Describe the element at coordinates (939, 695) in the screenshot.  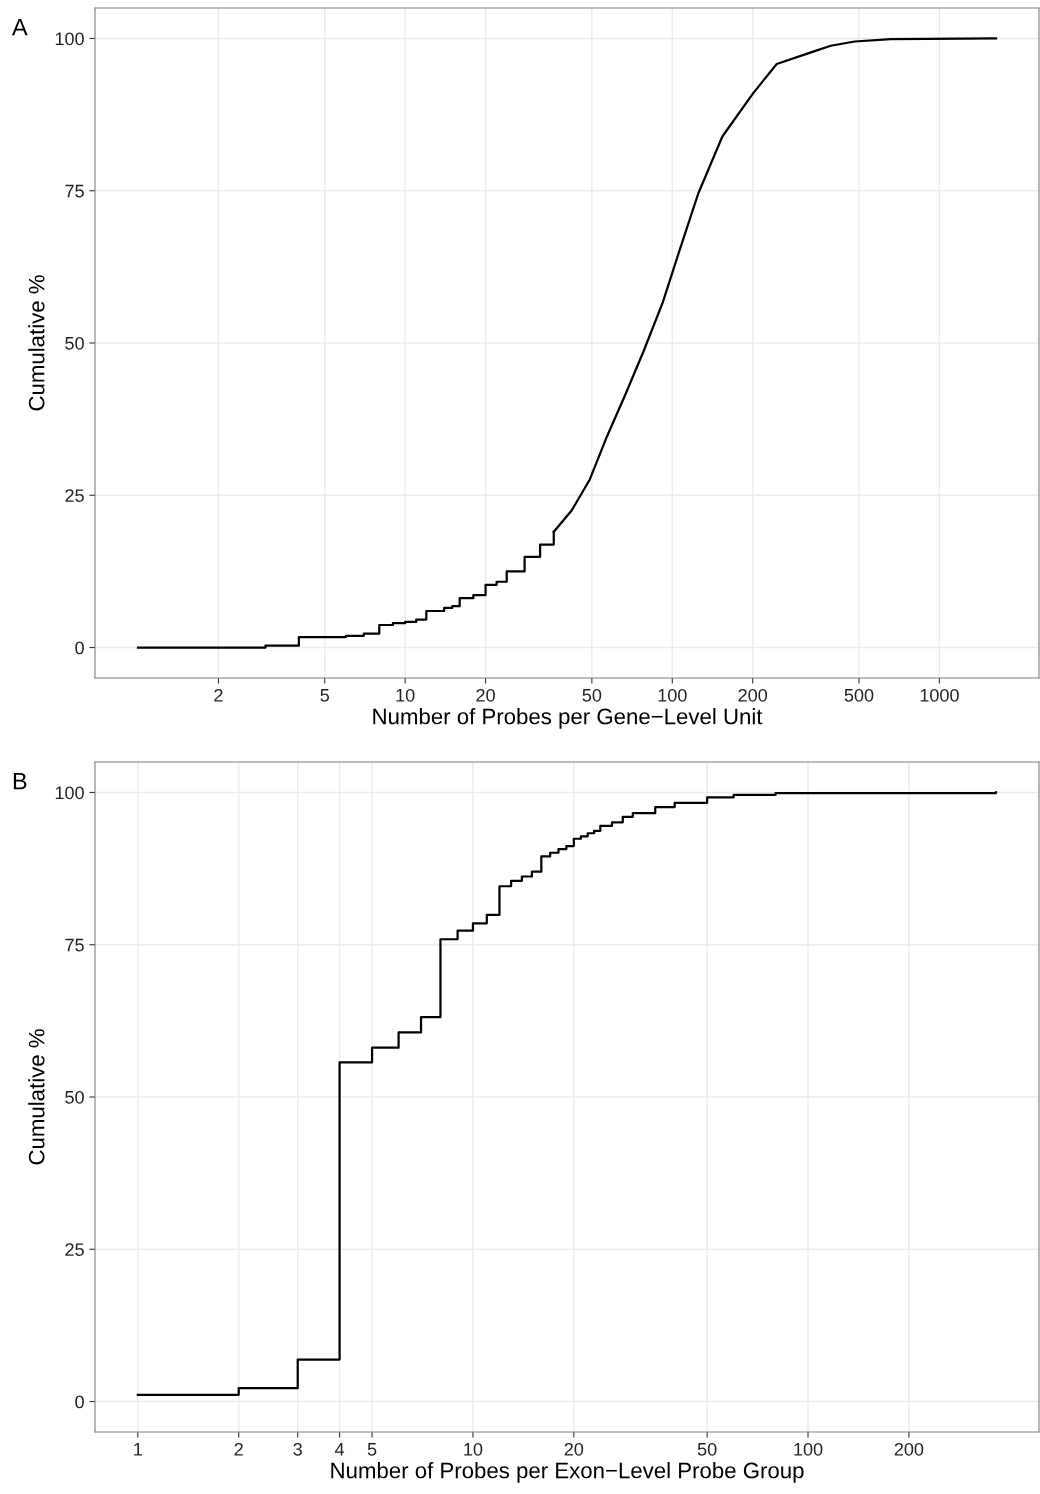
I see `x-tick-label: 1000` at that location.